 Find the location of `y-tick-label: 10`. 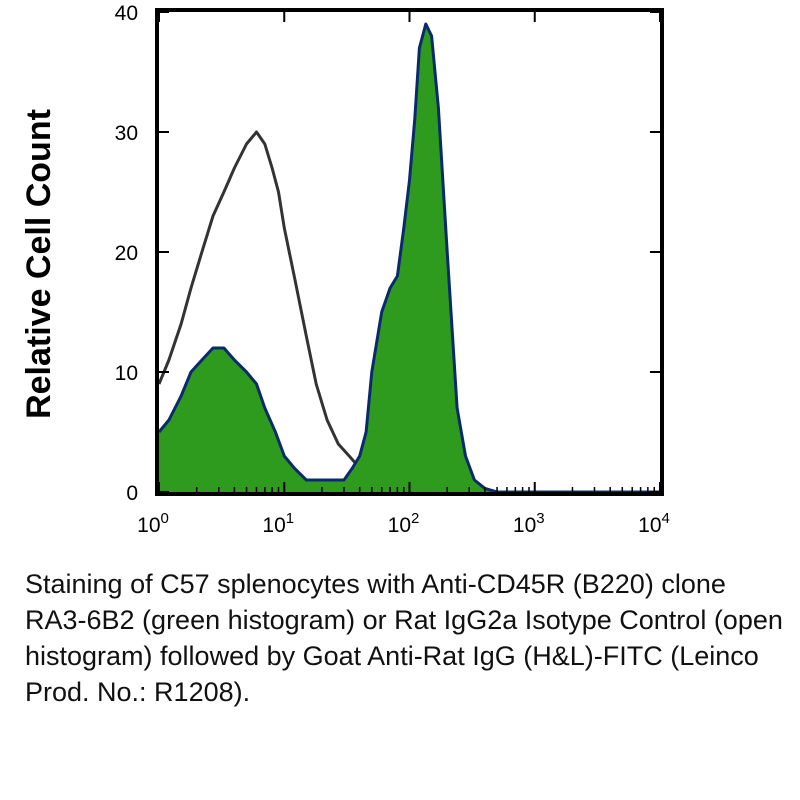

y-tick-label: 10 is located at coordinates (126, 373).